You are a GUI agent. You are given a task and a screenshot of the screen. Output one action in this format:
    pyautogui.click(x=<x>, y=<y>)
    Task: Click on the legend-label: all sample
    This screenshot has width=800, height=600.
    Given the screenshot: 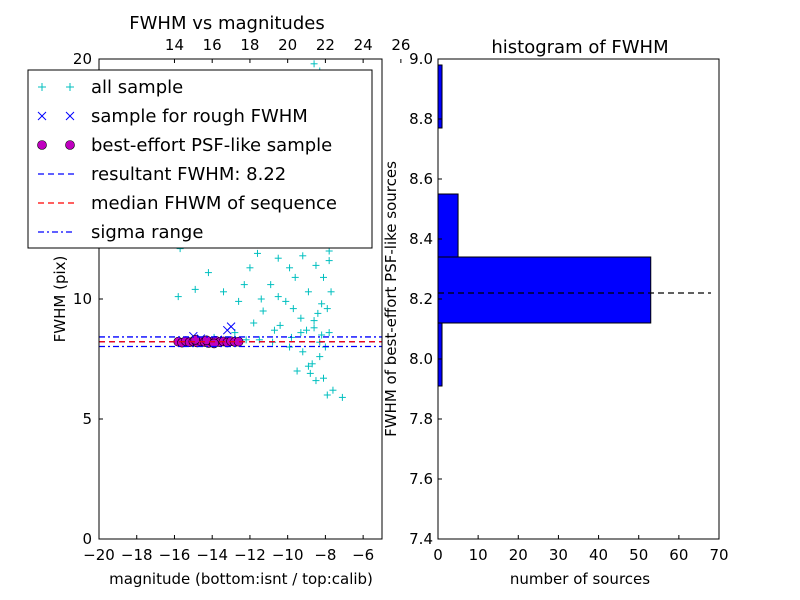 What is the action you would take?
    pyautogui.click(x=137, y=87)
    